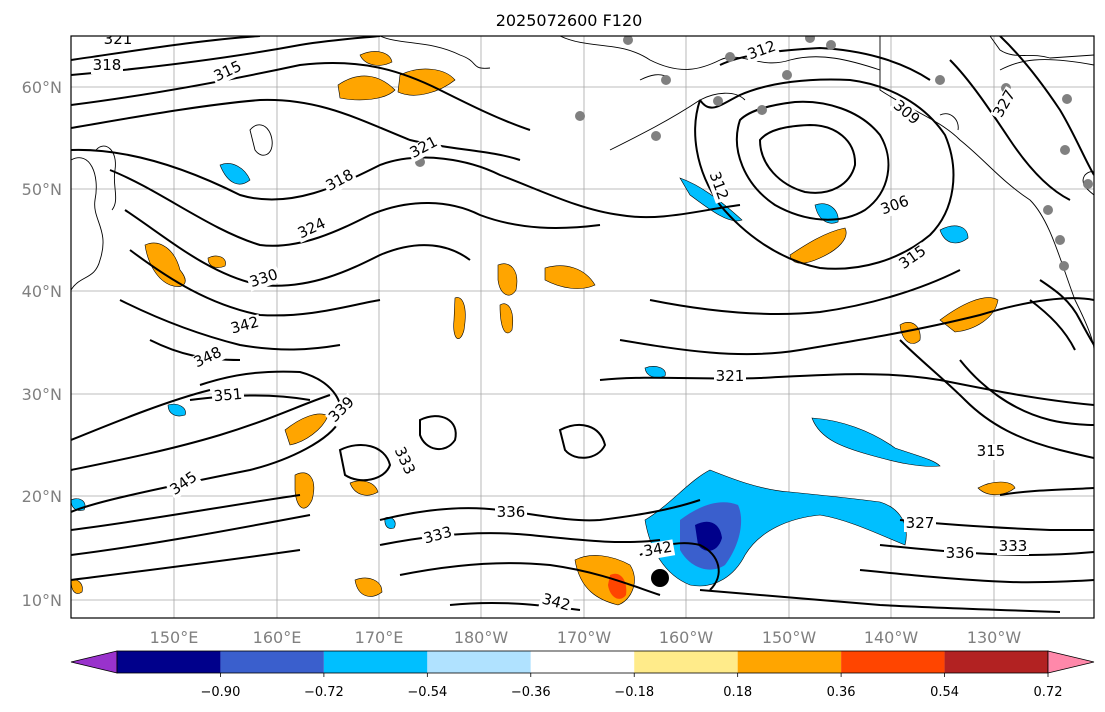  What do you see at coordinates (1071, 662) in the screenshot?
I see `colorbar-extend-high` at bounding box center [1071, 662].